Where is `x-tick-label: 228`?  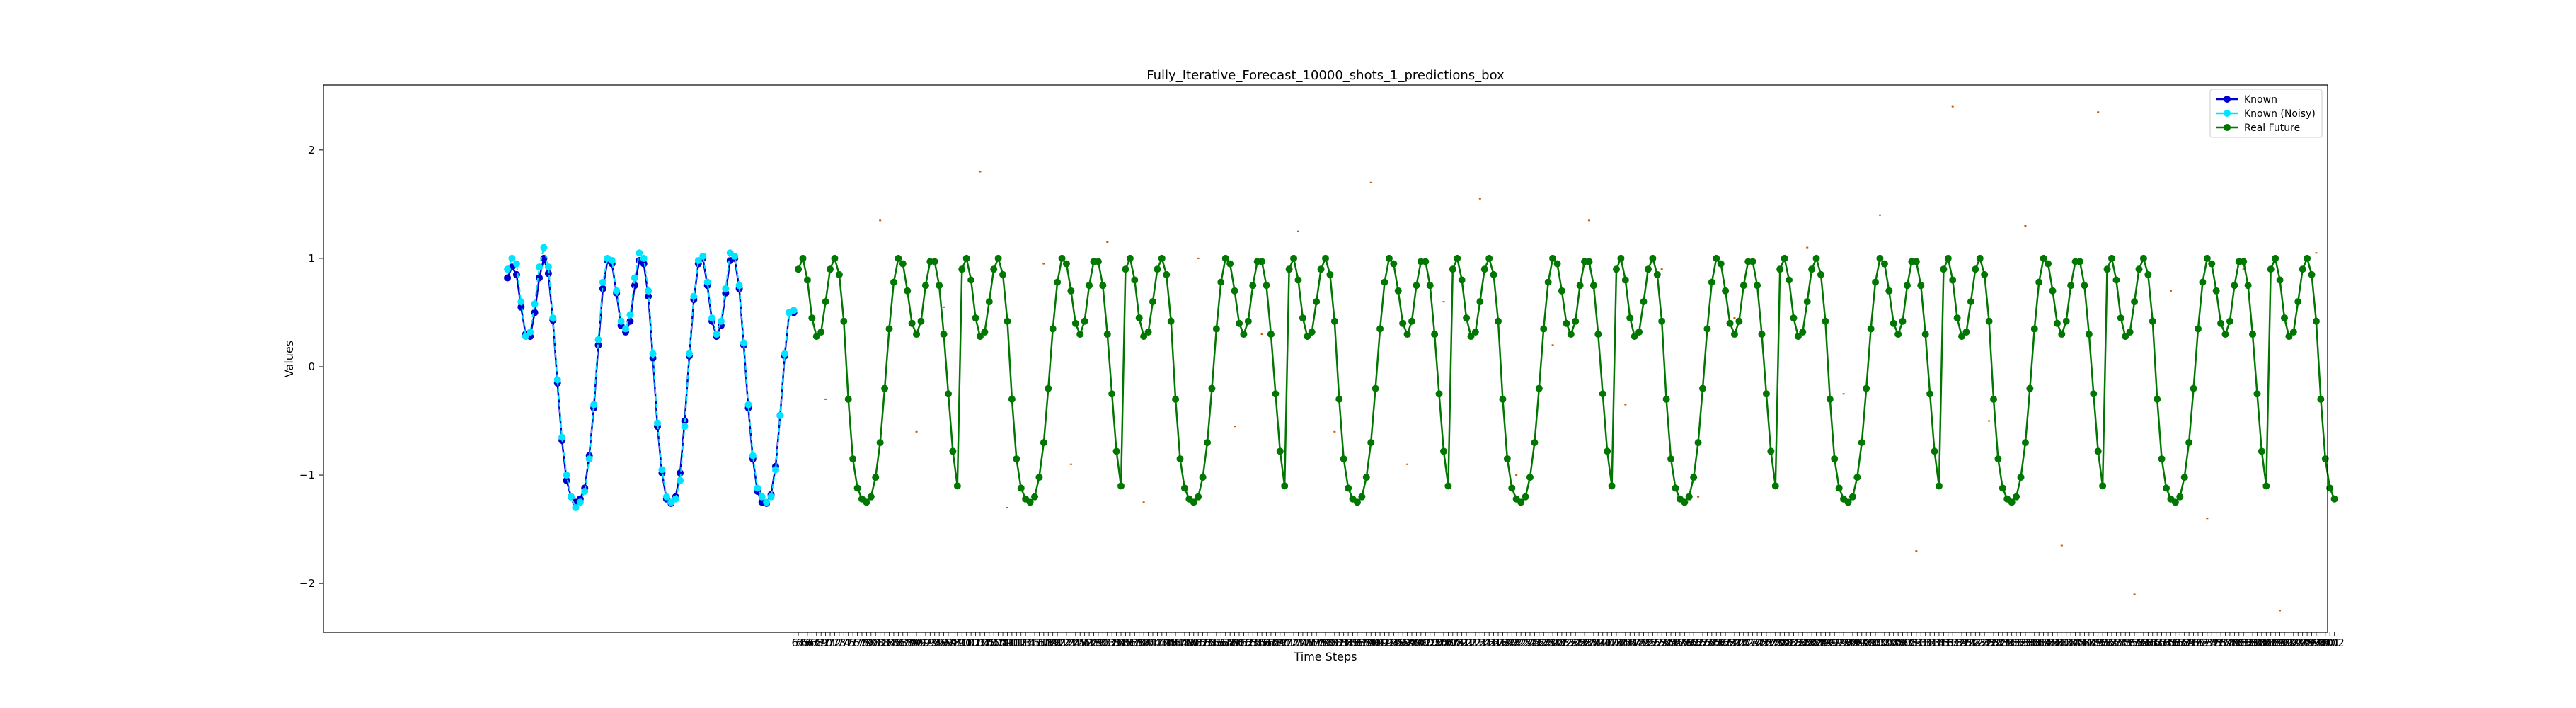
x-tick-label: 228 is located at coordinates (1544, 642).